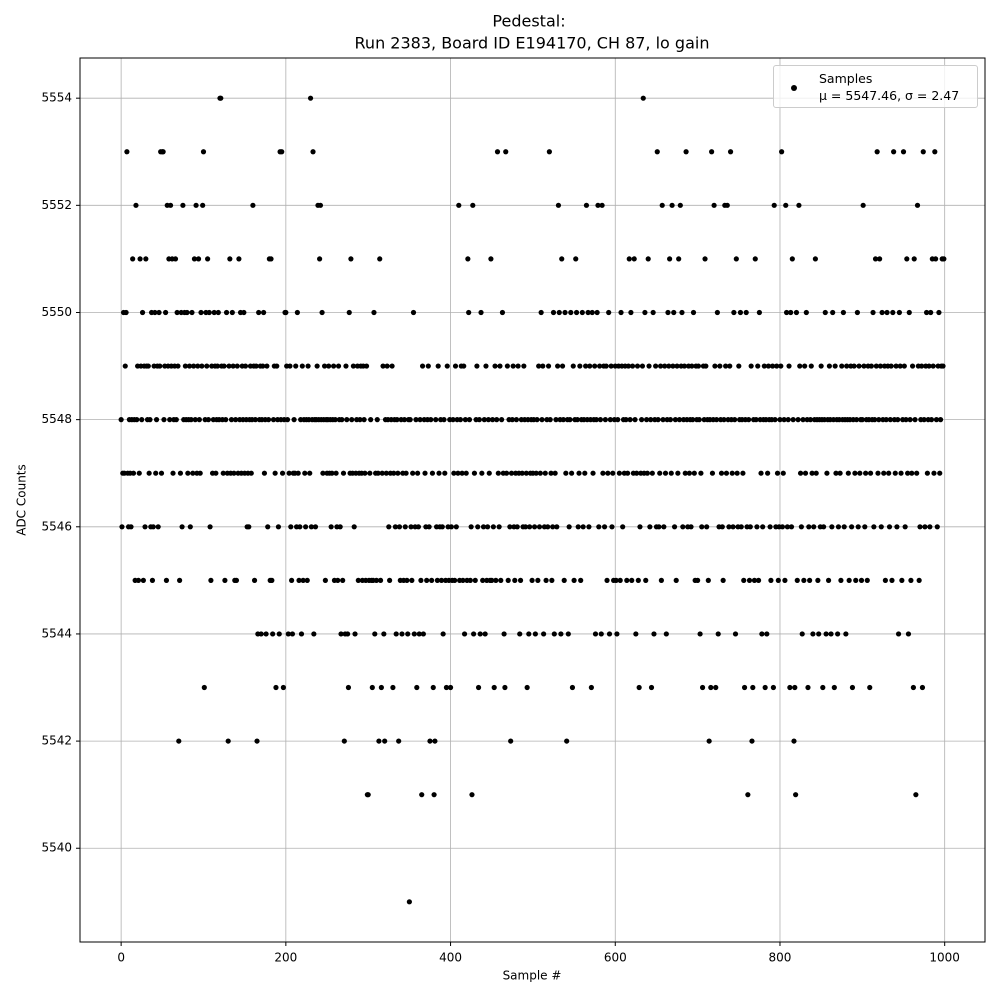  I want to click on y-axis-label: ADC Counts, so click(22, 500).